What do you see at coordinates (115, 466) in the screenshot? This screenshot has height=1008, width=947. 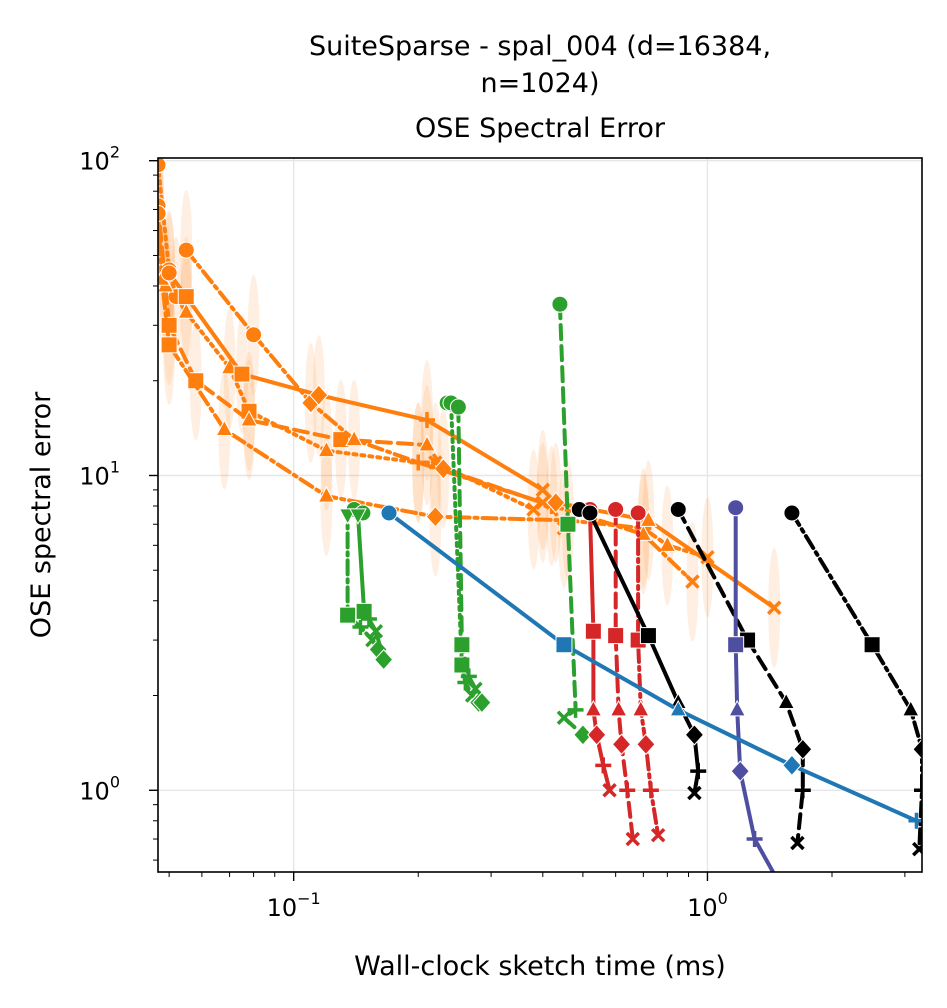 I see `y-tick-exponent: 1` at bounding box center [115, 466].